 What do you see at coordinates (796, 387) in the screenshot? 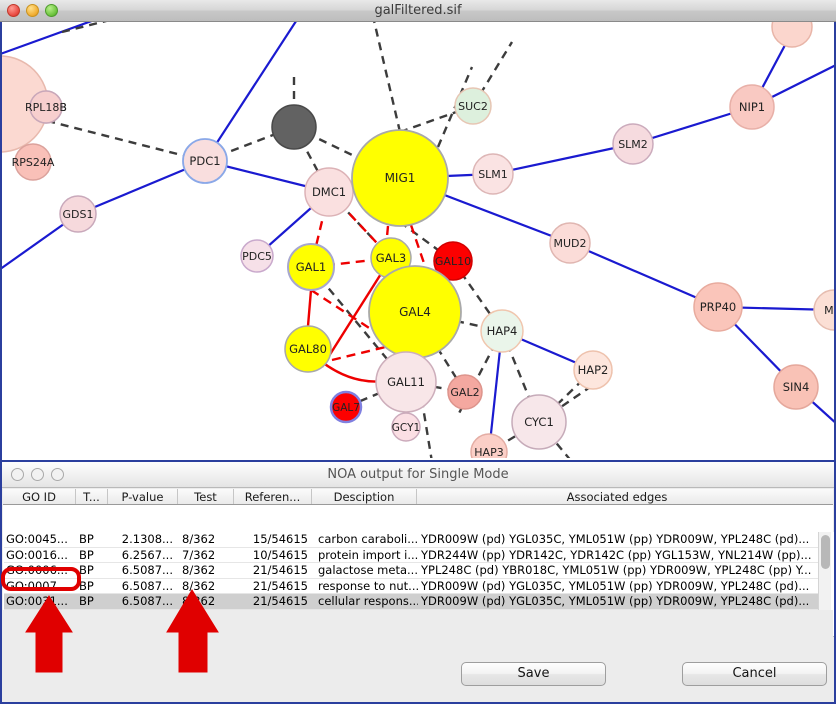
I see `node-SIN4: SIN4` at bounding box center [796, 387].